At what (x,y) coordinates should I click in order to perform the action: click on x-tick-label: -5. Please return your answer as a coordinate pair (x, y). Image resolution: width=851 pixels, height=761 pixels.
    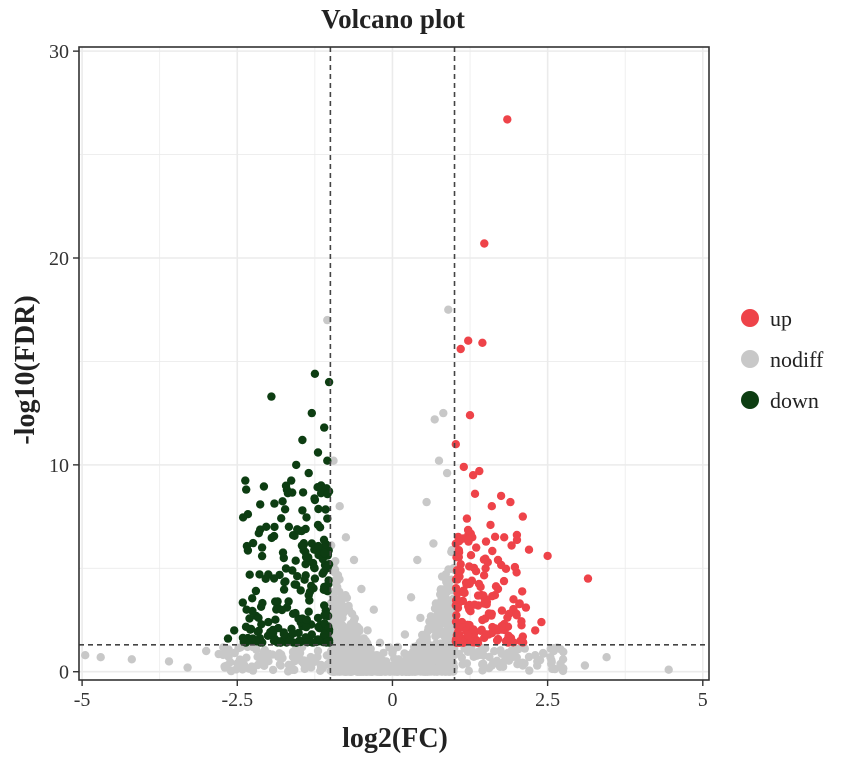
    Looking at the image, I should click on (82, 700).